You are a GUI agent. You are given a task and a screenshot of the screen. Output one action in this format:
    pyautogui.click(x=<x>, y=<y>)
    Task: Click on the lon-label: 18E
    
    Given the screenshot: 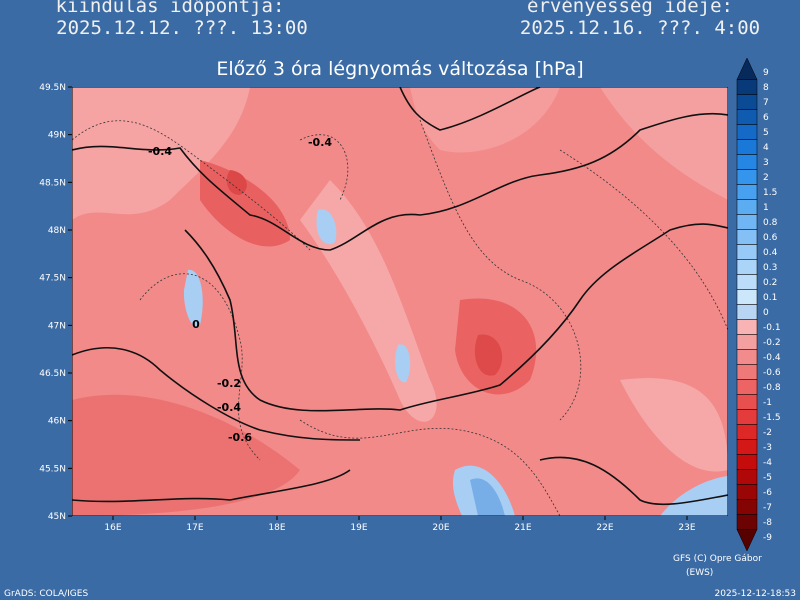 What is the action you would take?
    pyautogui.click(x=276, y=528)
    